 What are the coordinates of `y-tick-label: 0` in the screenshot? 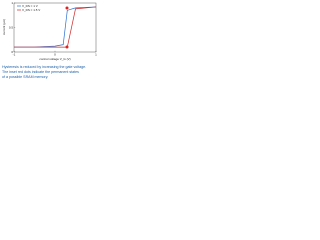 It's located at (12, 52).